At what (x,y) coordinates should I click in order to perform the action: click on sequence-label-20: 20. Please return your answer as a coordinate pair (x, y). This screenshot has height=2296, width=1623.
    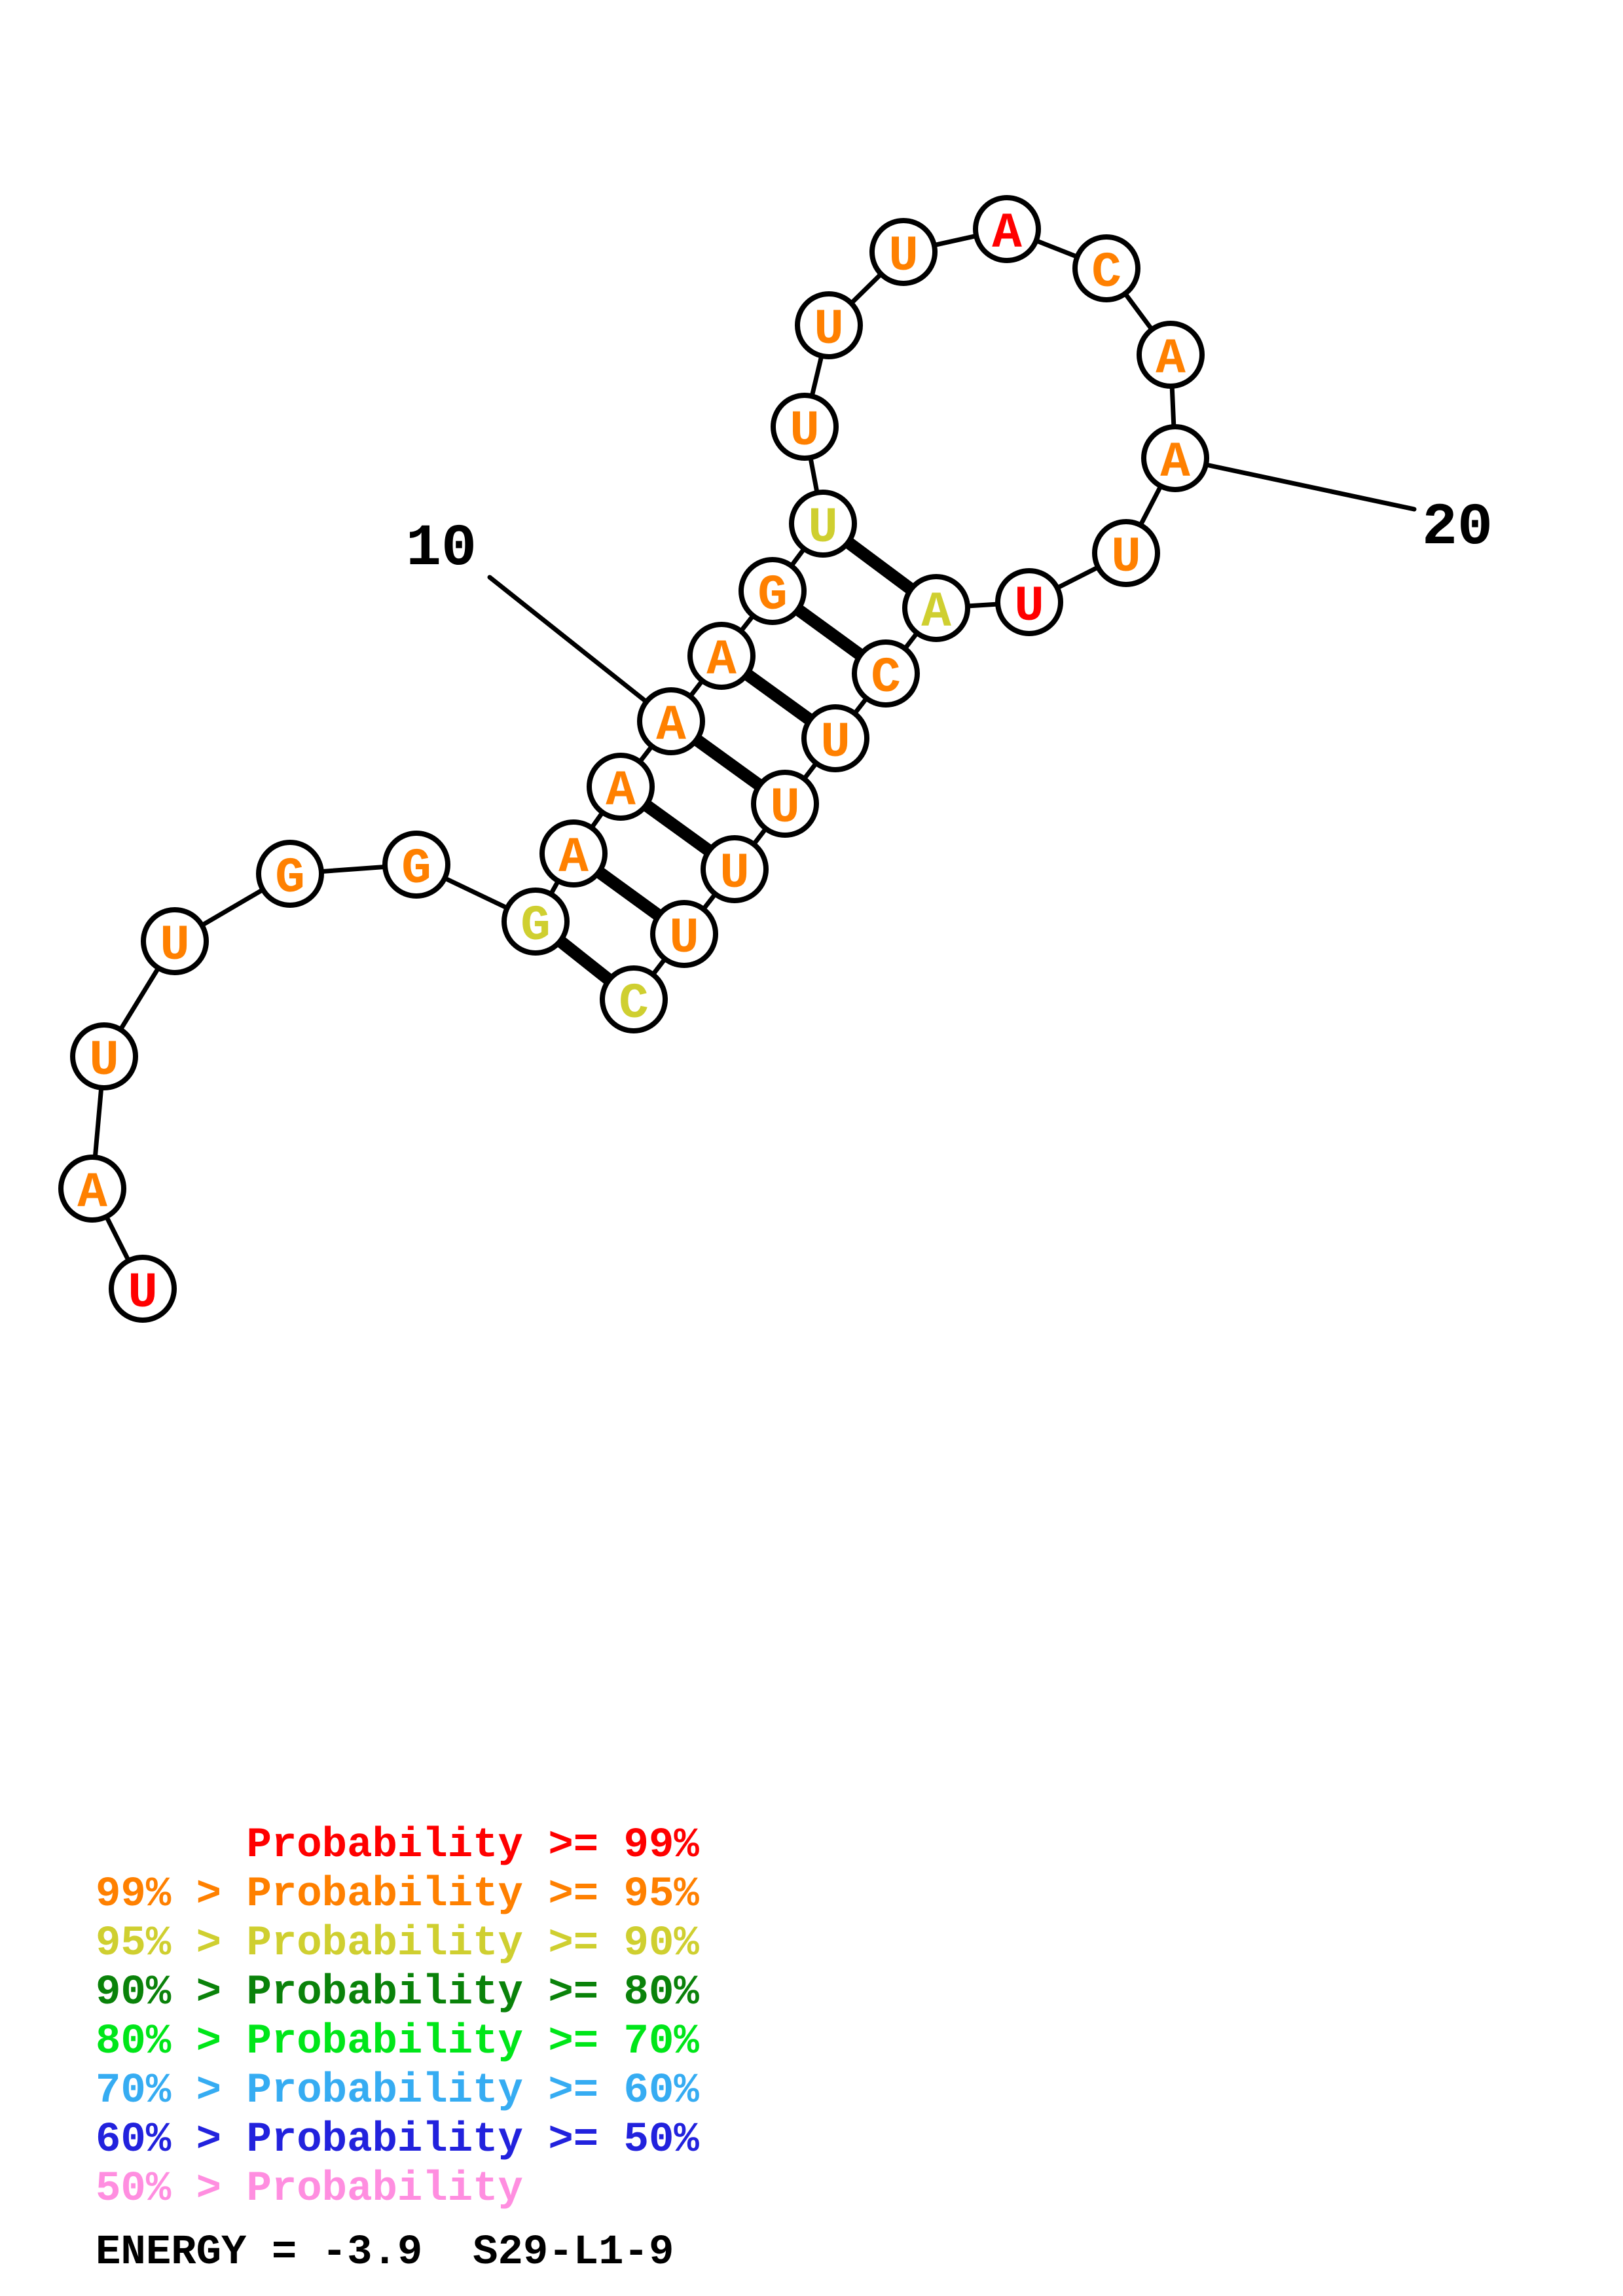
    Looking at the image, I should click on (1457, 528).